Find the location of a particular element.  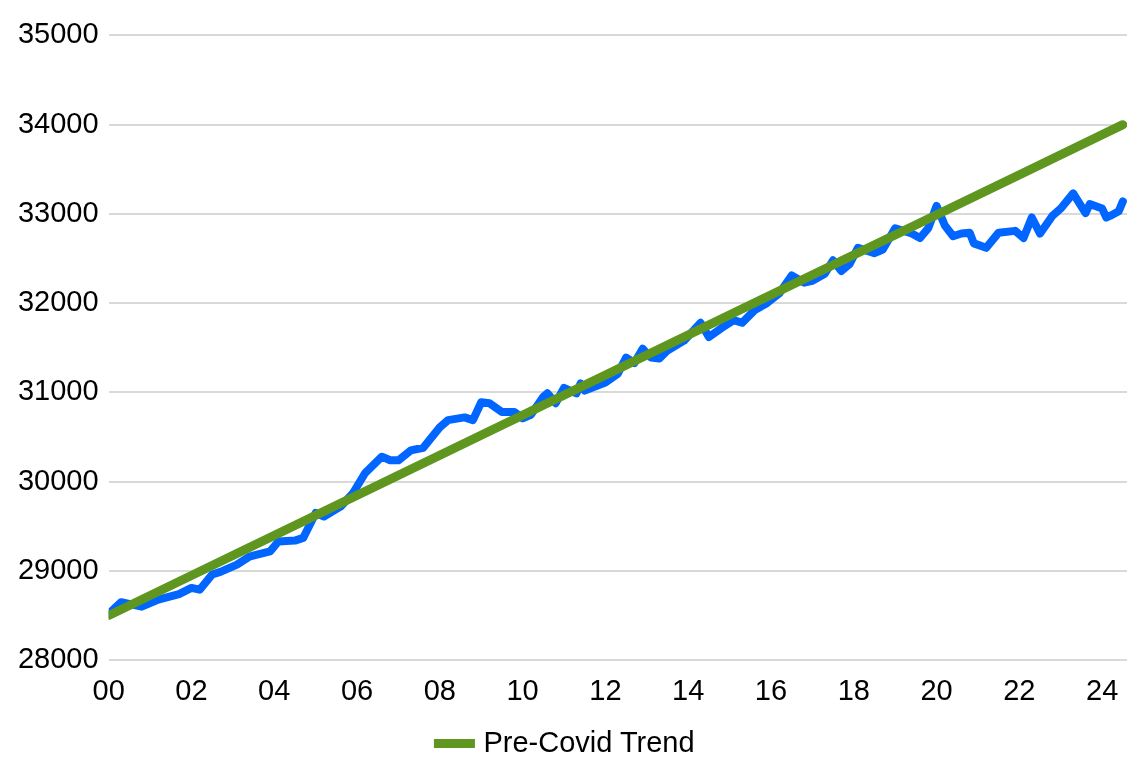

x-tick-label: 10 is located at coordinates (522, 689).